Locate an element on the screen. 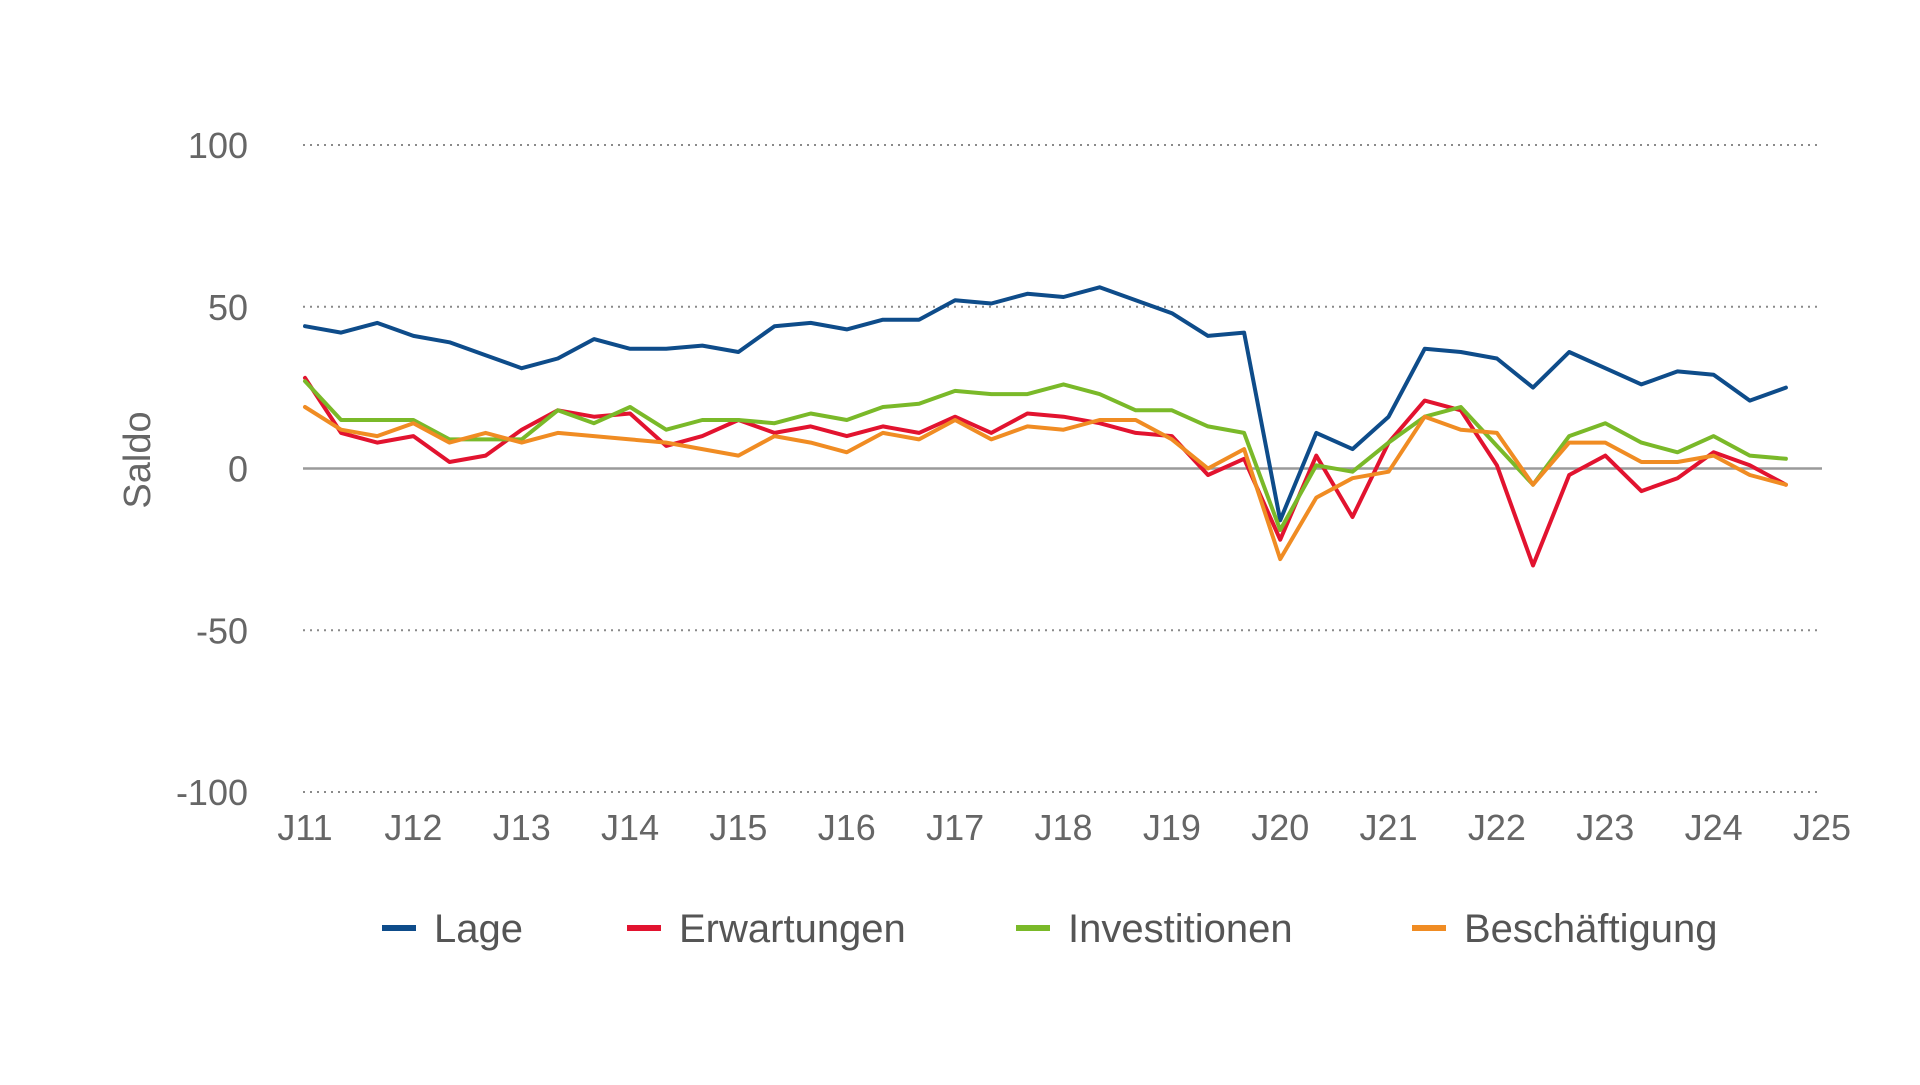 Image resolution: width=1920 pixels, height=1085 pixels. legend-label: Investitionen is located at coordinates (1180, 929).